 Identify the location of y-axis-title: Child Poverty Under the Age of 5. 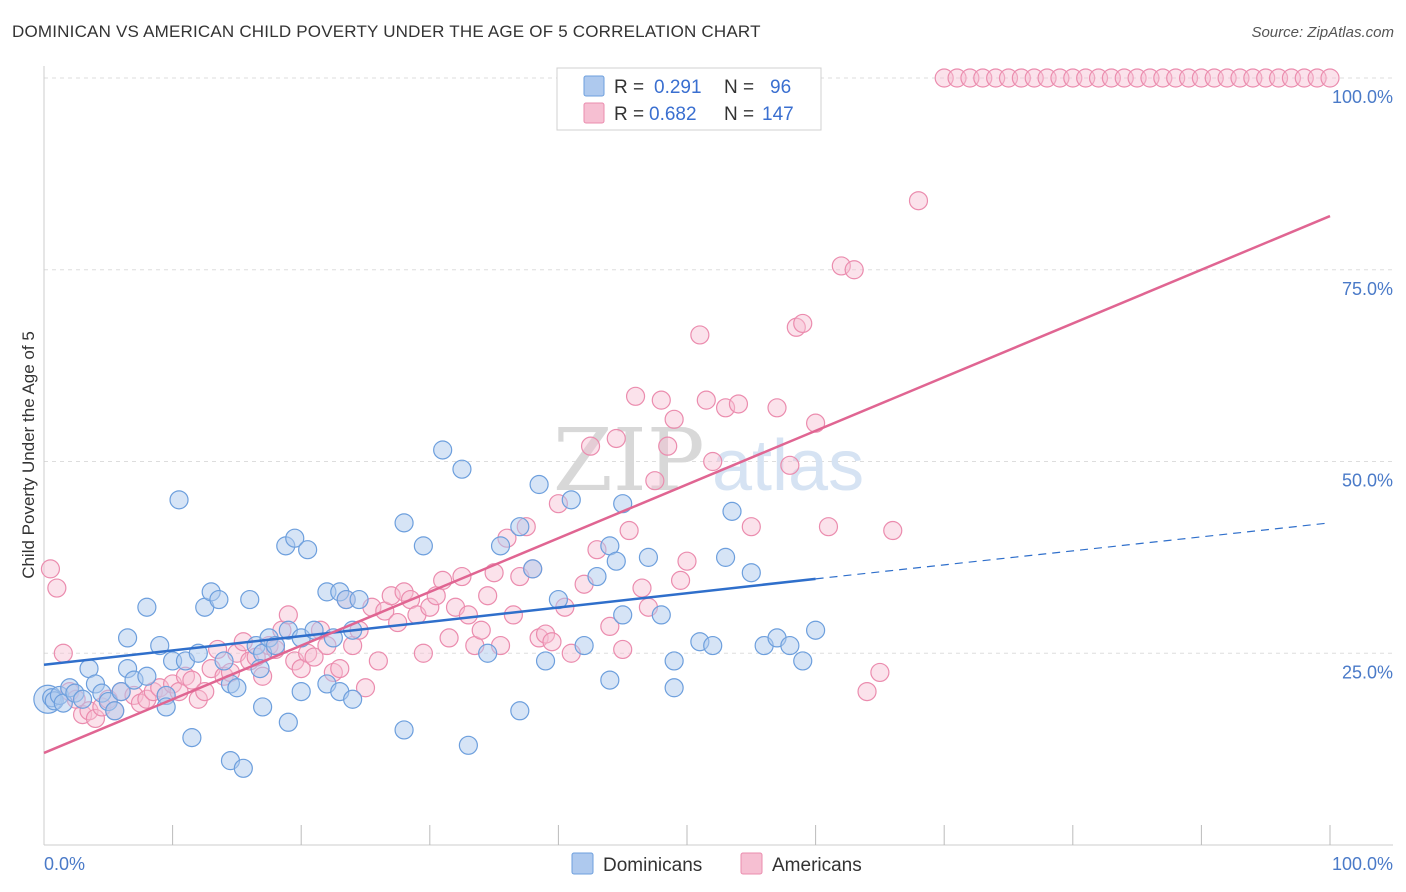
(28, 455).